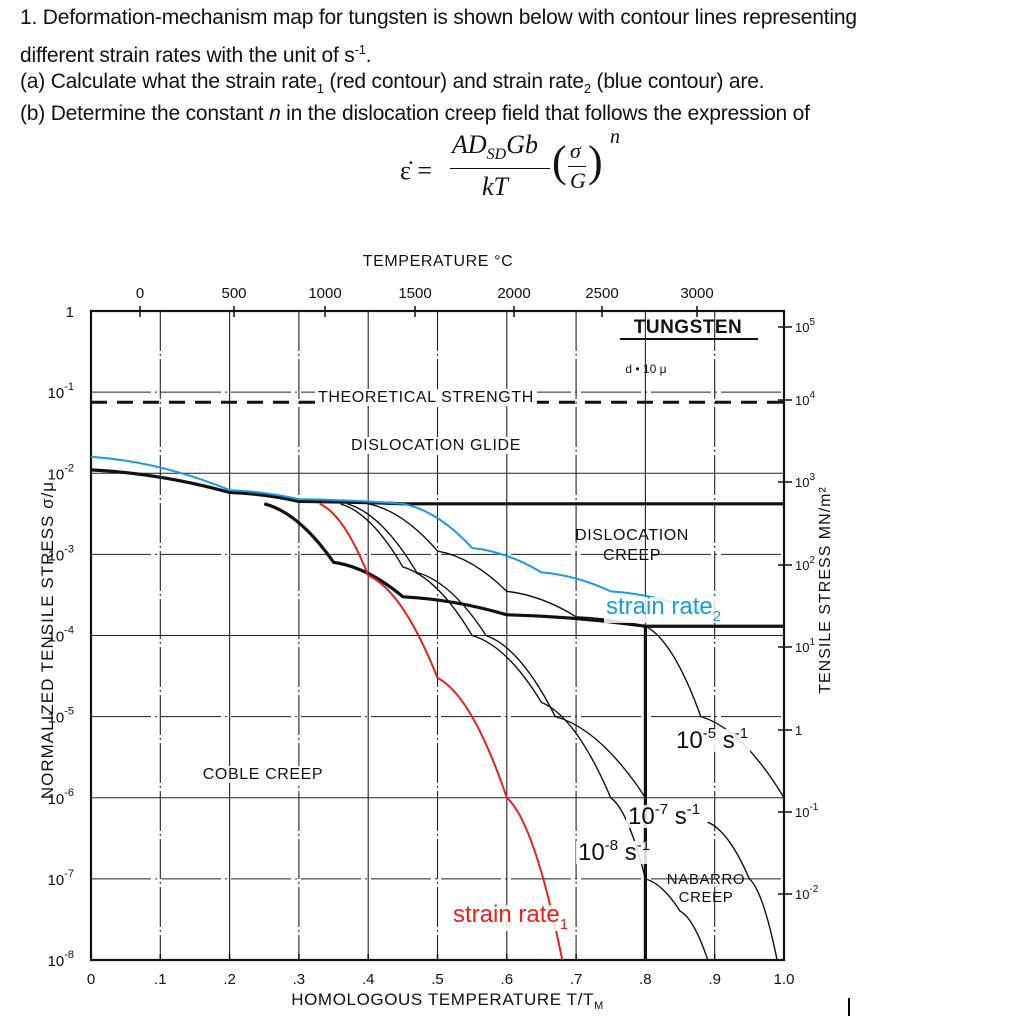  I want to click on y-tick-label: 10⁻¹, so click(61, 391).